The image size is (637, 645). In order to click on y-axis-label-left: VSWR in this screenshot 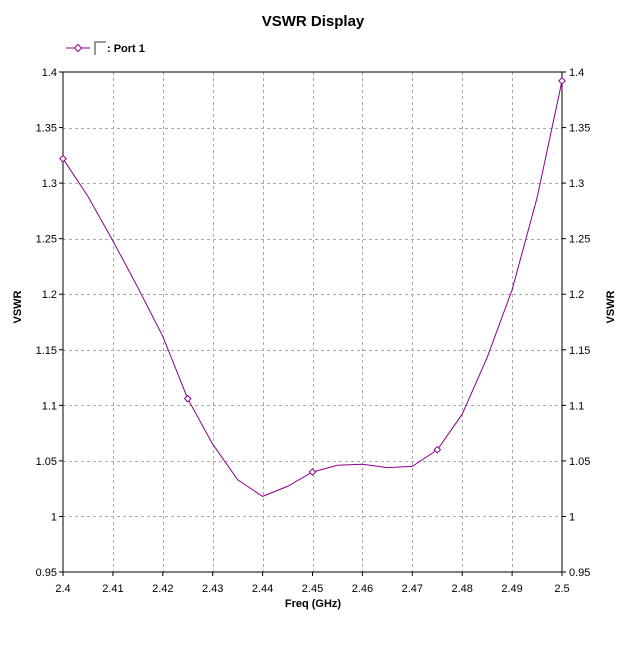, I will do `click(18, 306)`.